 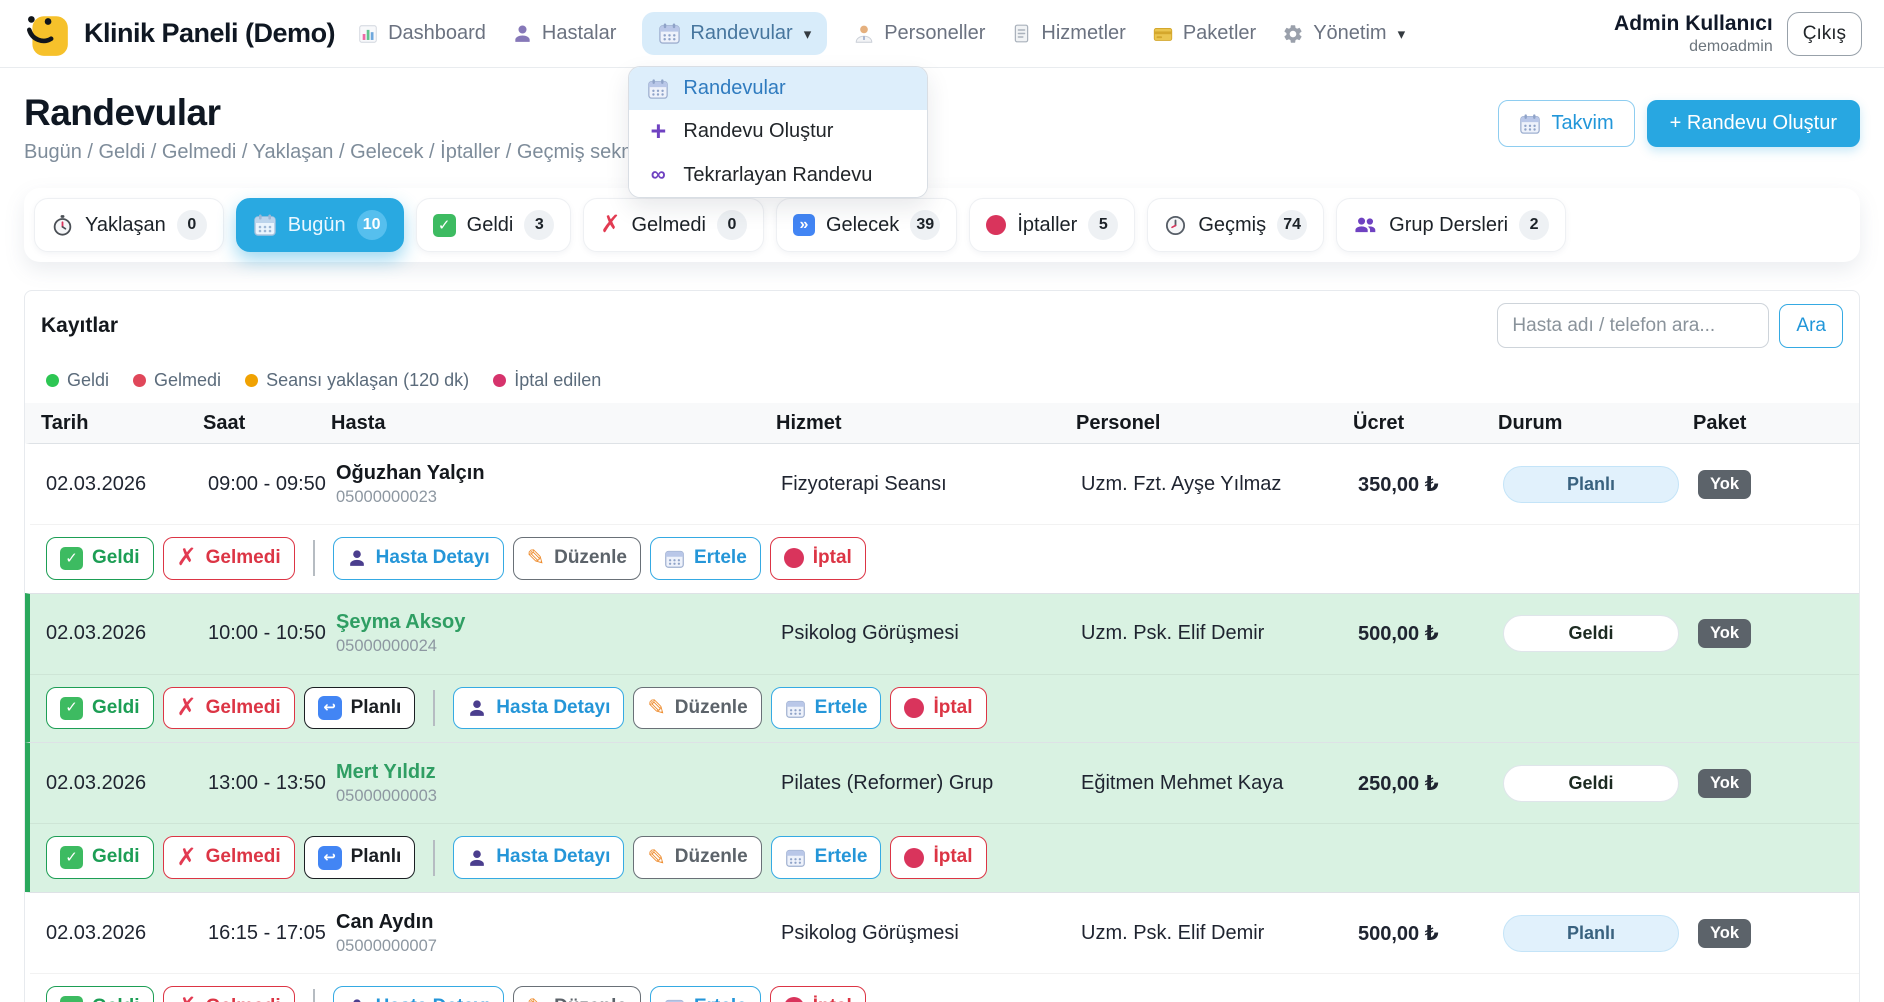 What do you see at coordinates (1343, 33) in the screenshot?
I see `nav-item-yonetim: Yönetim ▾` at bounding box center [1343, 33].